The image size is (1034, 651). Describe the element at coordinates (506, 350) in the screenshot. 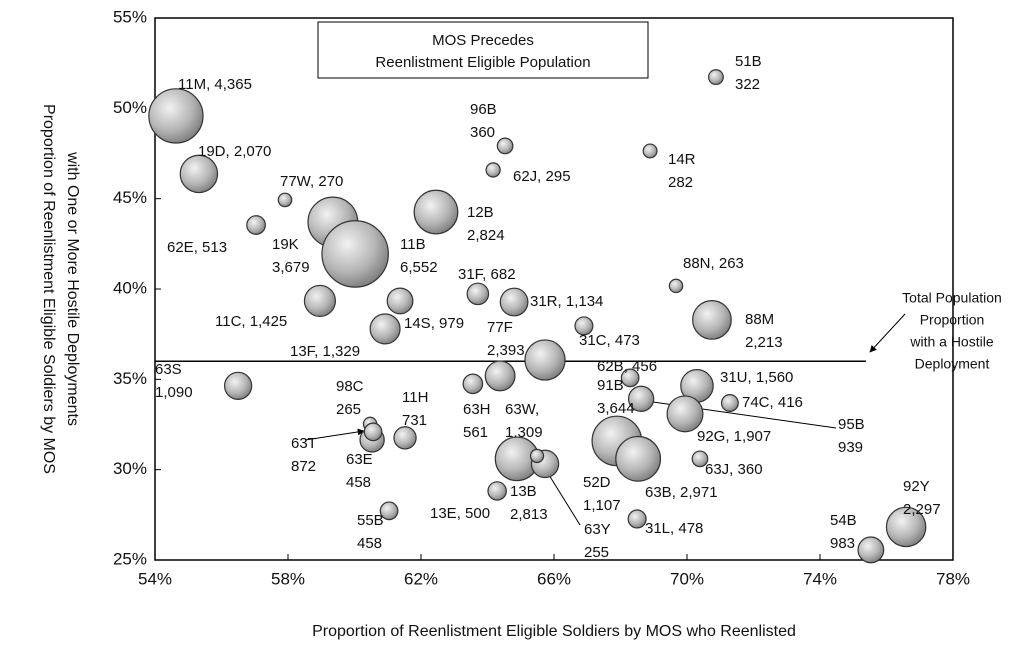

I see `point-label: 2,393` at that location.